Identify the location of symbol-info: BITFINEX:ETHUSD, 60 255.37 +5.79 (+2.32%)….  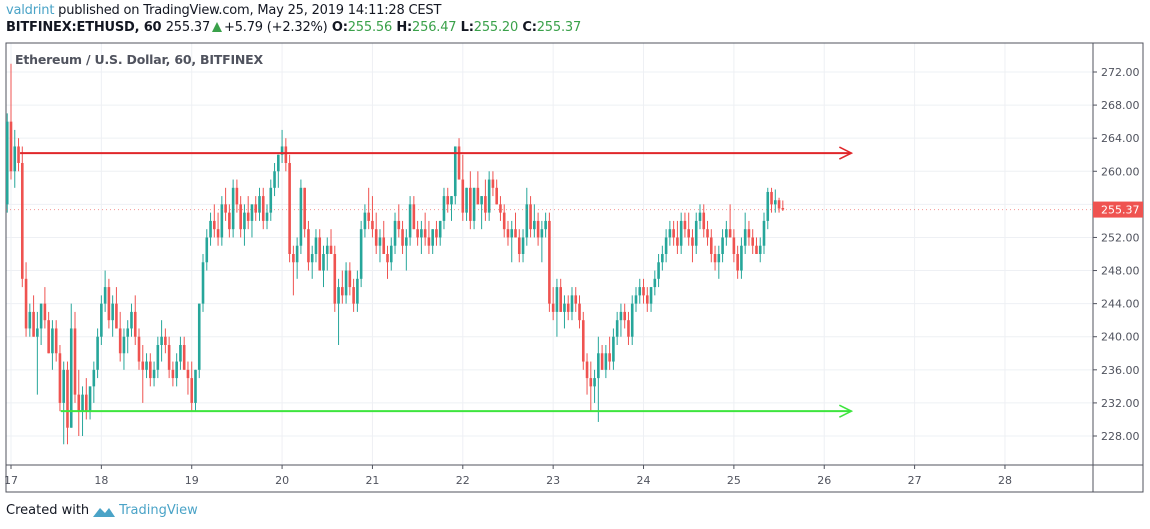
(293, 27).